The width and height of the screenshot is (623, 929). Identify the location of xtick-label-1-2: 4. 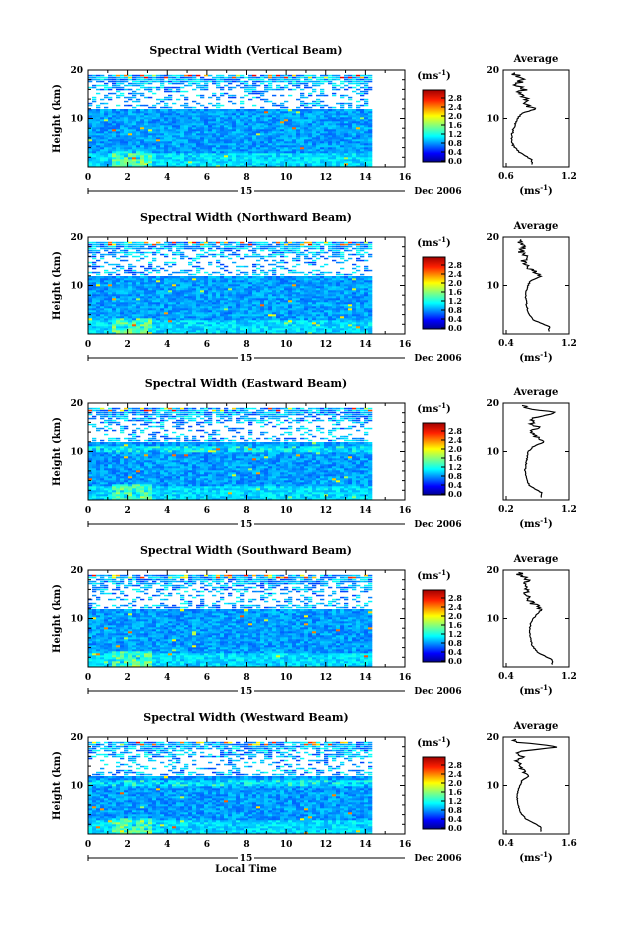
(167, 345).